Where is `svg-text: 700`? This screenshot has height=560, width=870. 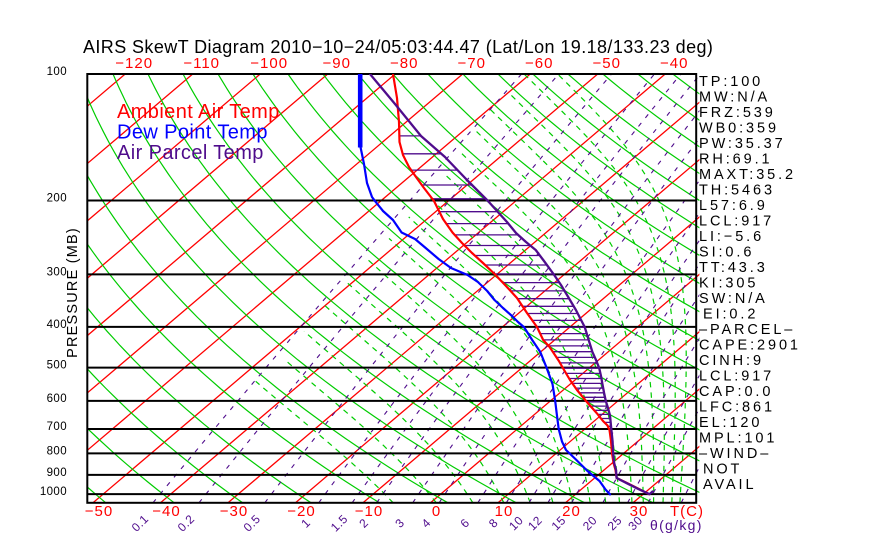
svg-text: 700 is located at coordinates (57, 427).